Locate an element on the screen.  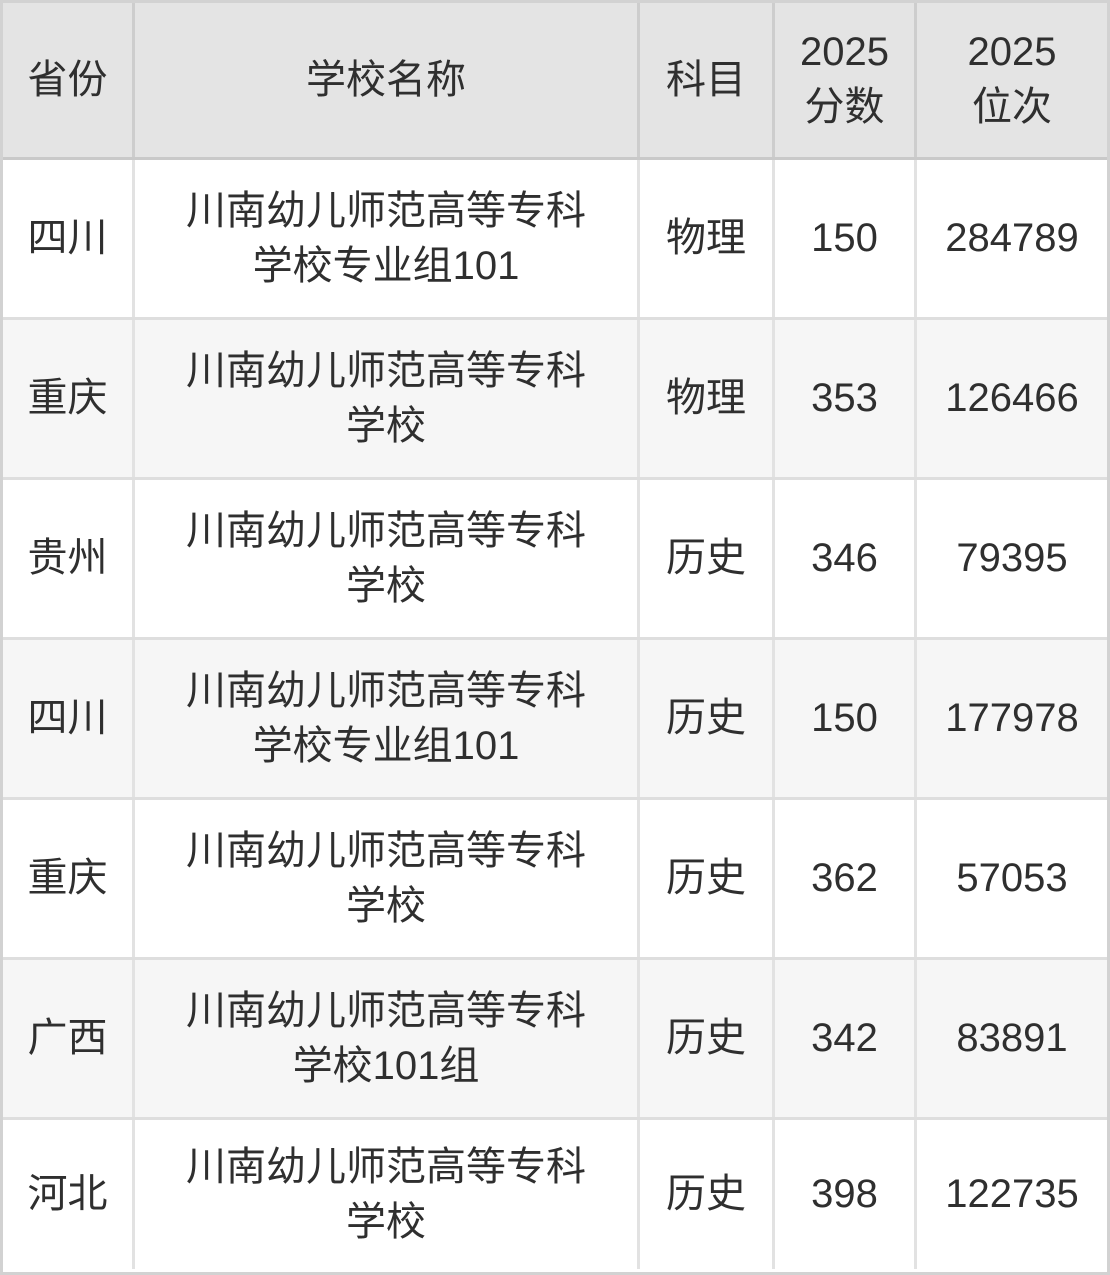
table-row: 贵州 川南幼儿师范高等专科 学校 历史 346 79395 is located at coordinates (555, 560).